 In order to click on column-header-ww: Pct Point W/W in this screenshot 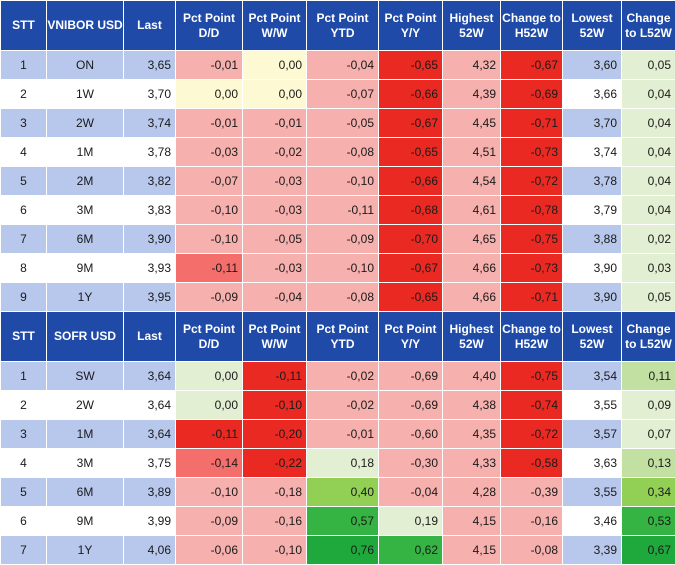, I will do `click(275, 337)`.